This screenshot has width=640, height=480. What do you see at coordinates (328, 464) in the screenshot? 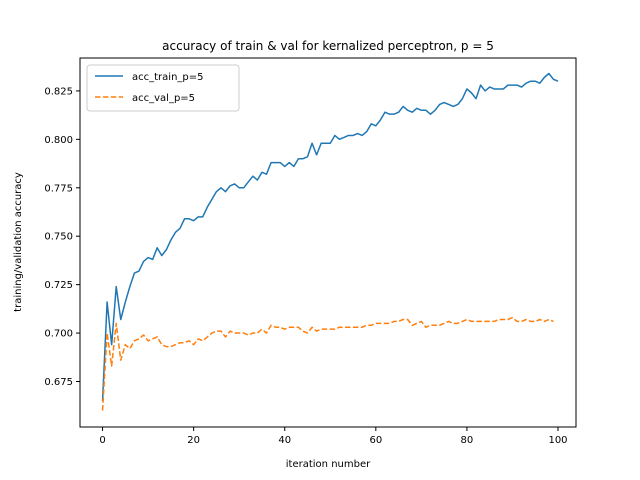
I see `x-axis-label: iteration number` at bounding box center [328, 464].